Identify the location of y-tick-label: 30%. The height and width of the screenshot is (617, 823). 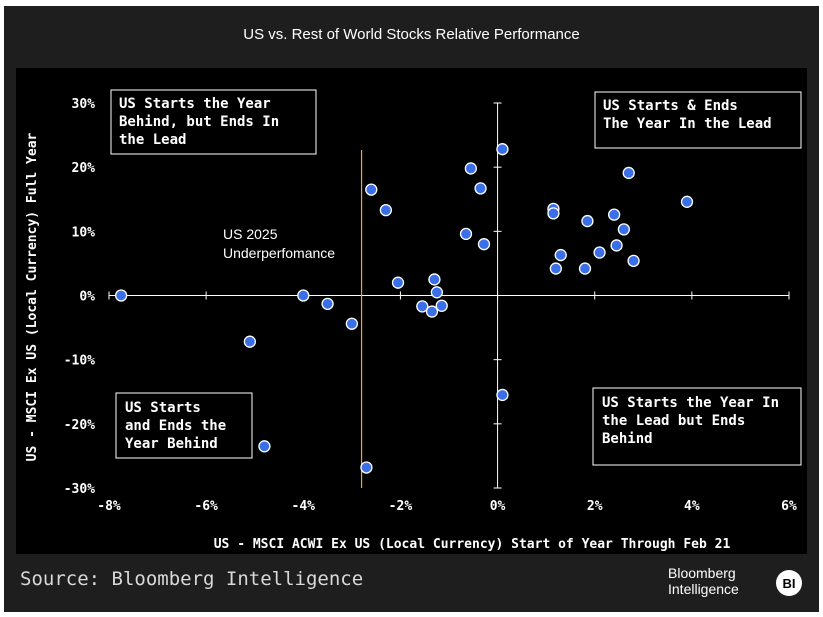
(84, 104).